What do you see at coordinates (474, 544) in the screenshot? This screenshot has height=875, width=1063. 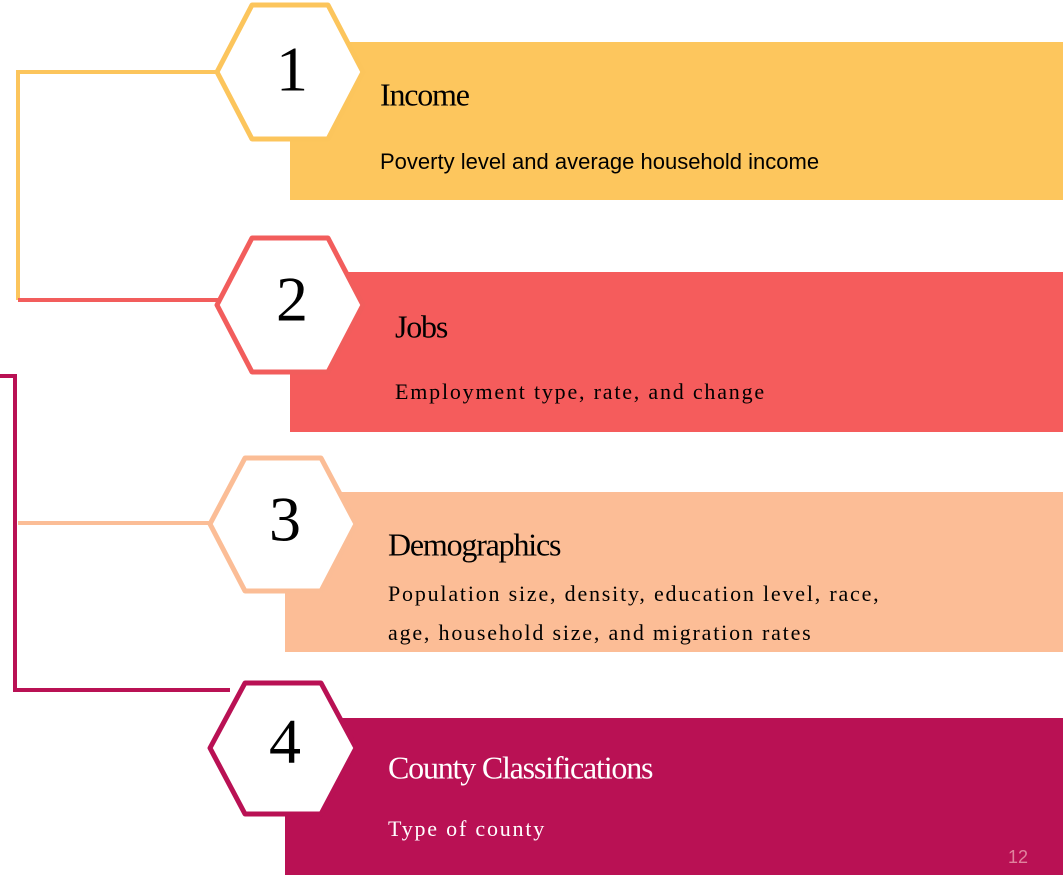 I see `step-title: Demographics` at bounding box center [474, 544].